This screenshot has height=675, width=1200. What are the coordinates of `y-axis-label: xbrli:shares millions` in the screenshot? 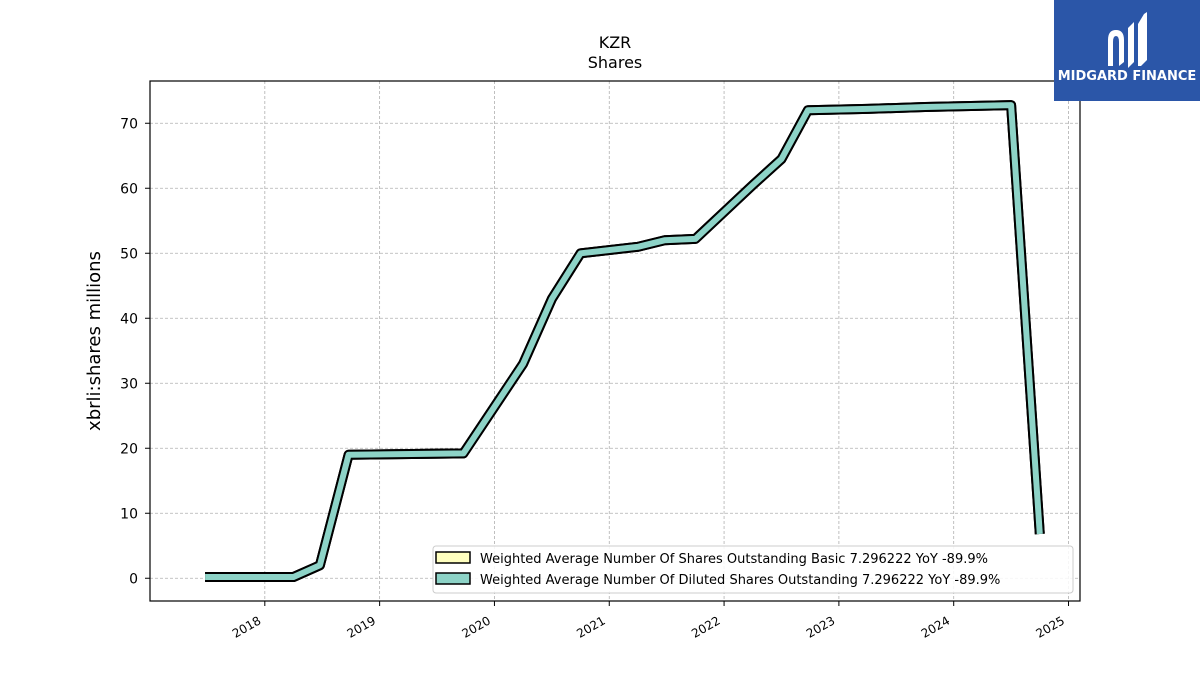 It's located at (94, 341).